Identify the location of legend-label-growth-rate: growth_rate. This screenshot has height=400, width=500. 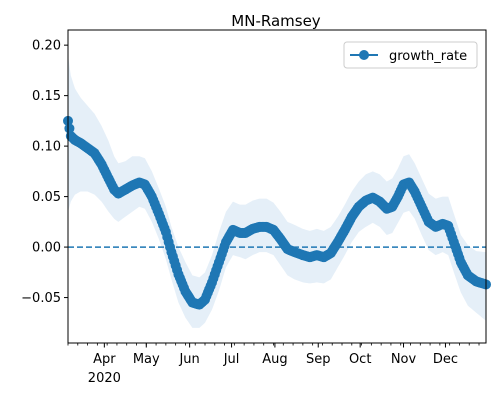
(428, 56).